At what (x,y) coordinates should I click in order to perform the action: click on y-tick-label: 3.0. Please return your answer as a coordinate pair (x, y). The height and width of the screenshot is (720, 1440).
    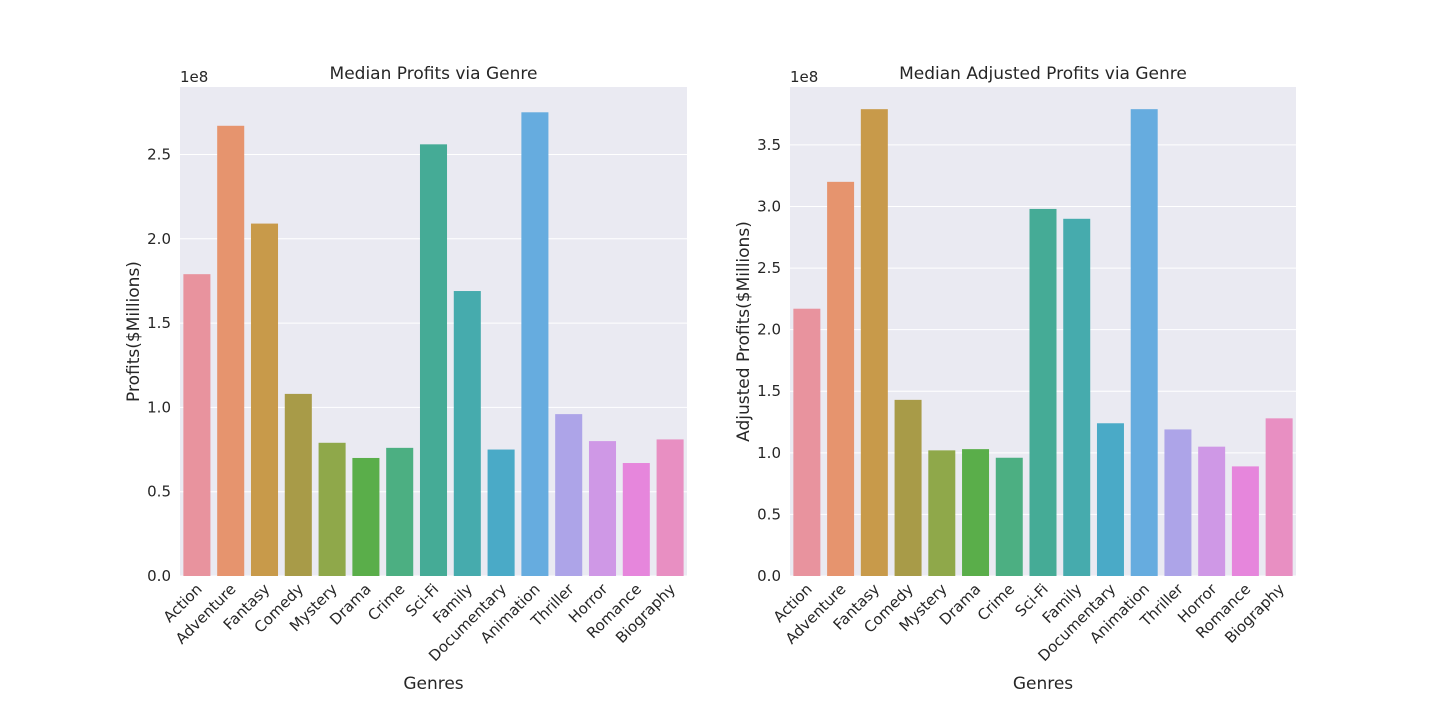
    Looking at the image, I should click on (769, 206).